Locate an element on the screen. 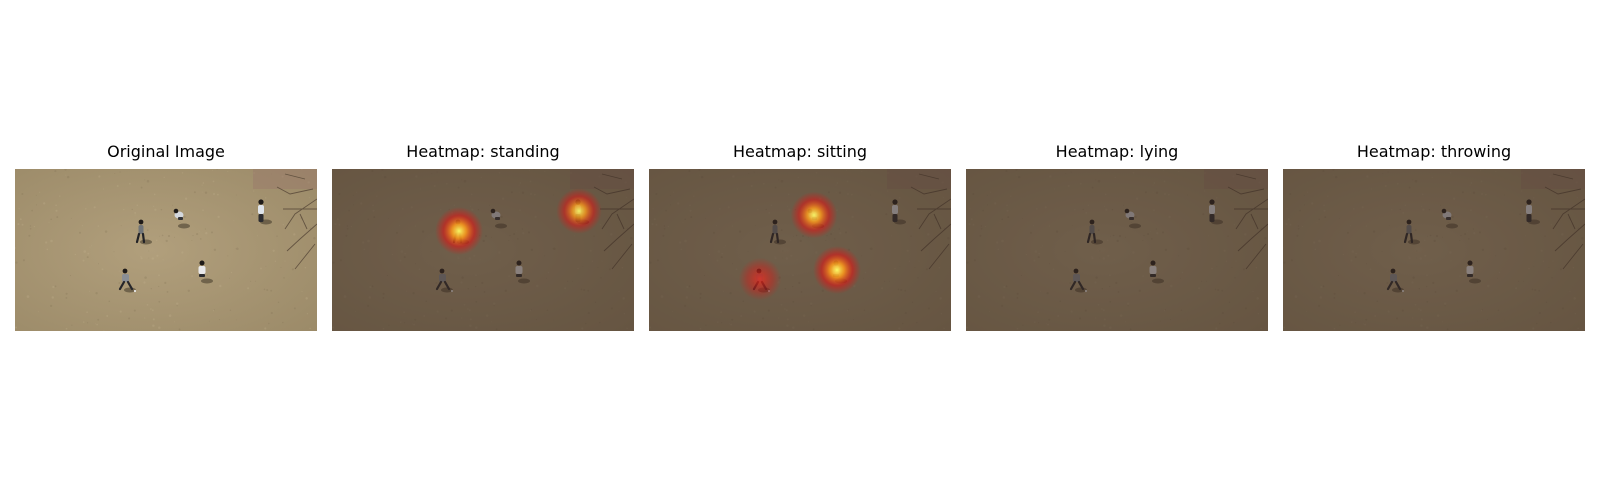  panel-original-image: Original Image is located at coordinates (166, 236).